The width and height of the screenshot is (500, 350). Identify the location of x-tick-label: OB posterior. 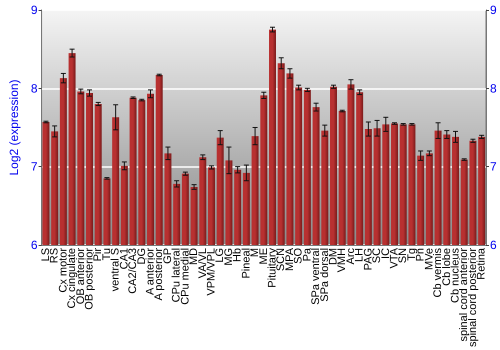
(90, 279).